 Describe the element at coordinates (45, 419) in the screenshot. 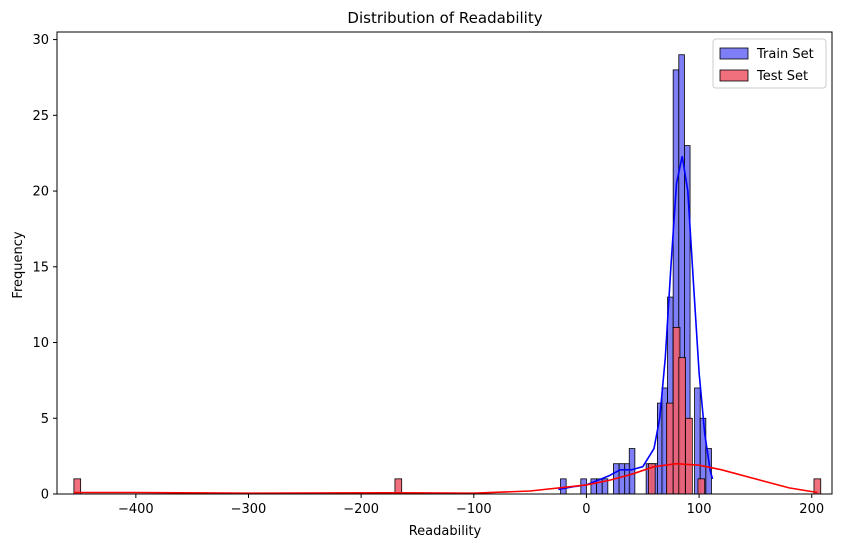

I see `y-tick-label: 5` at that location.